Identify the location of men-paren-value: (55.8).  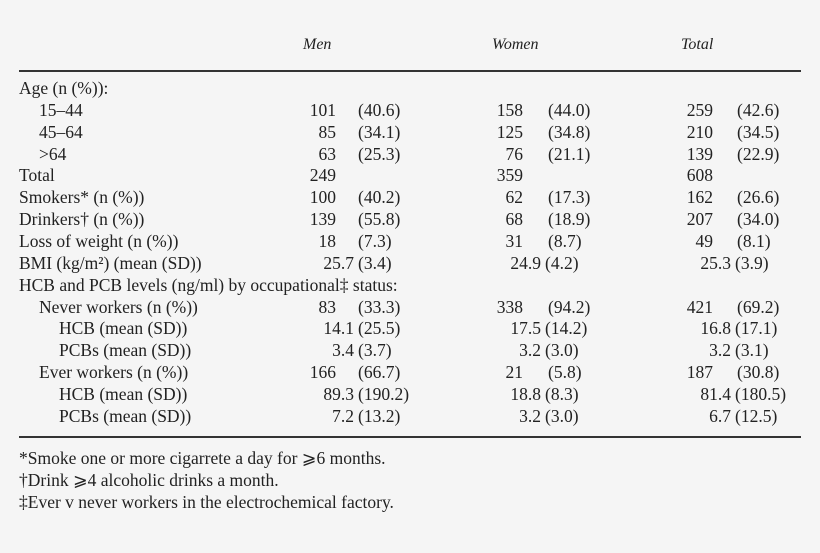
(379, 219).